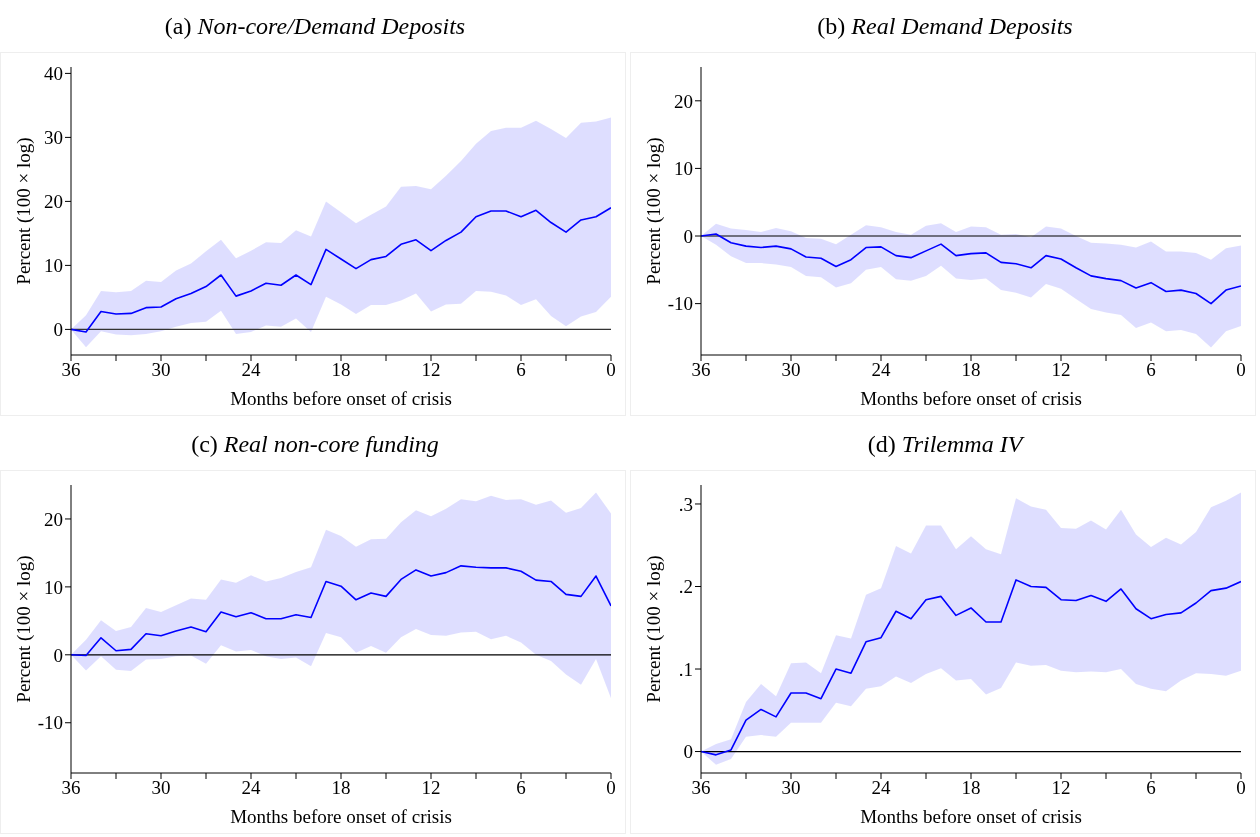 The image size is (1260, 837). I want to click on chart-title: (a) Non-core/Demand Deposits, so click(315, 26).